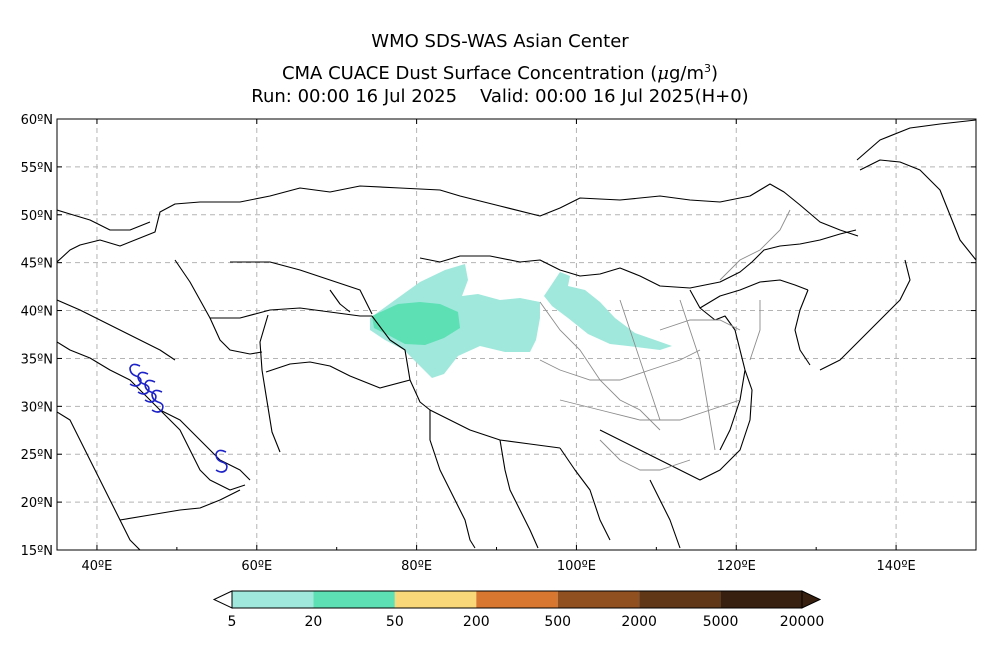  Describe the element at coordinates (521, 321) in the screenshot. I see `dust-concentration-field` at that location.